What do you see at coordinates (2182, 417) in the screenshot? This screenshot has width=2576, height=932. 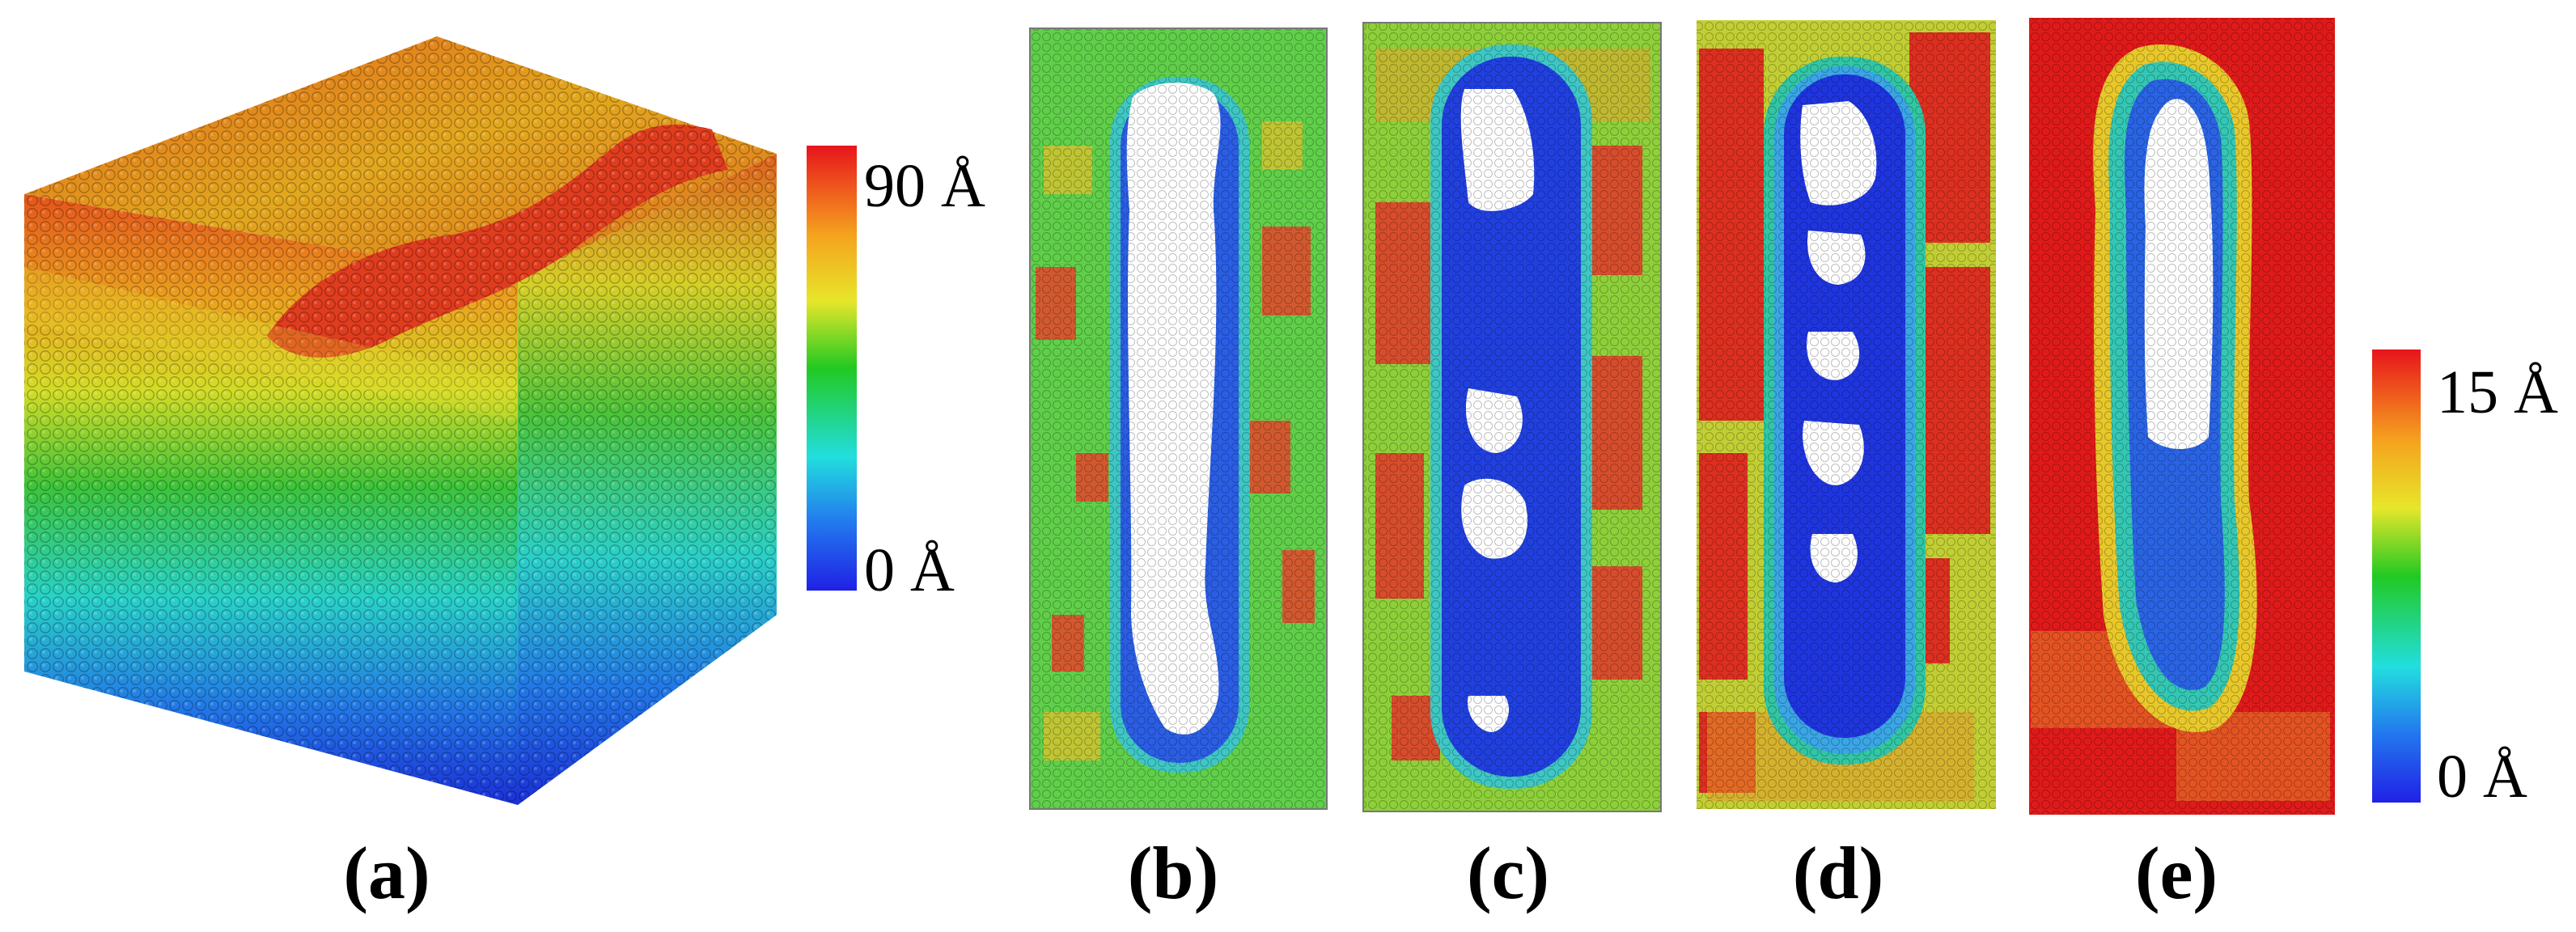 I see `panel-e` at bounding box center [2182, 417].